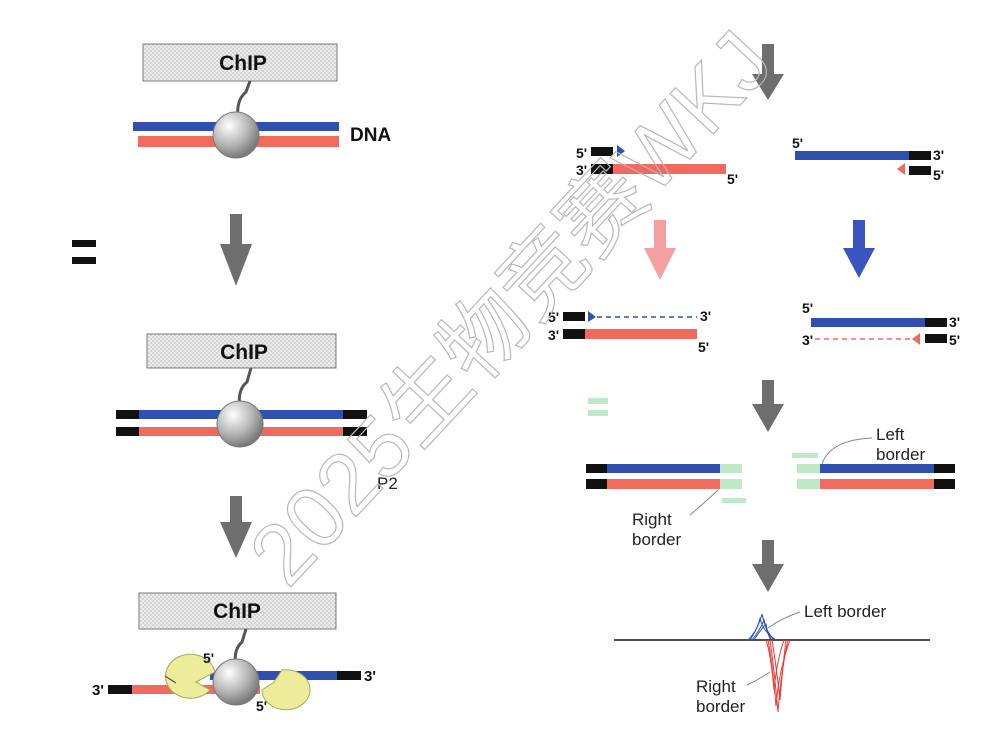 The image size is (994, 731). What do you see at coordinates (760, 161) in the screenshot?
I see `single-strands-row: 5' 3' 5' 5' 3' 5'` at bounding box center [760, 161].